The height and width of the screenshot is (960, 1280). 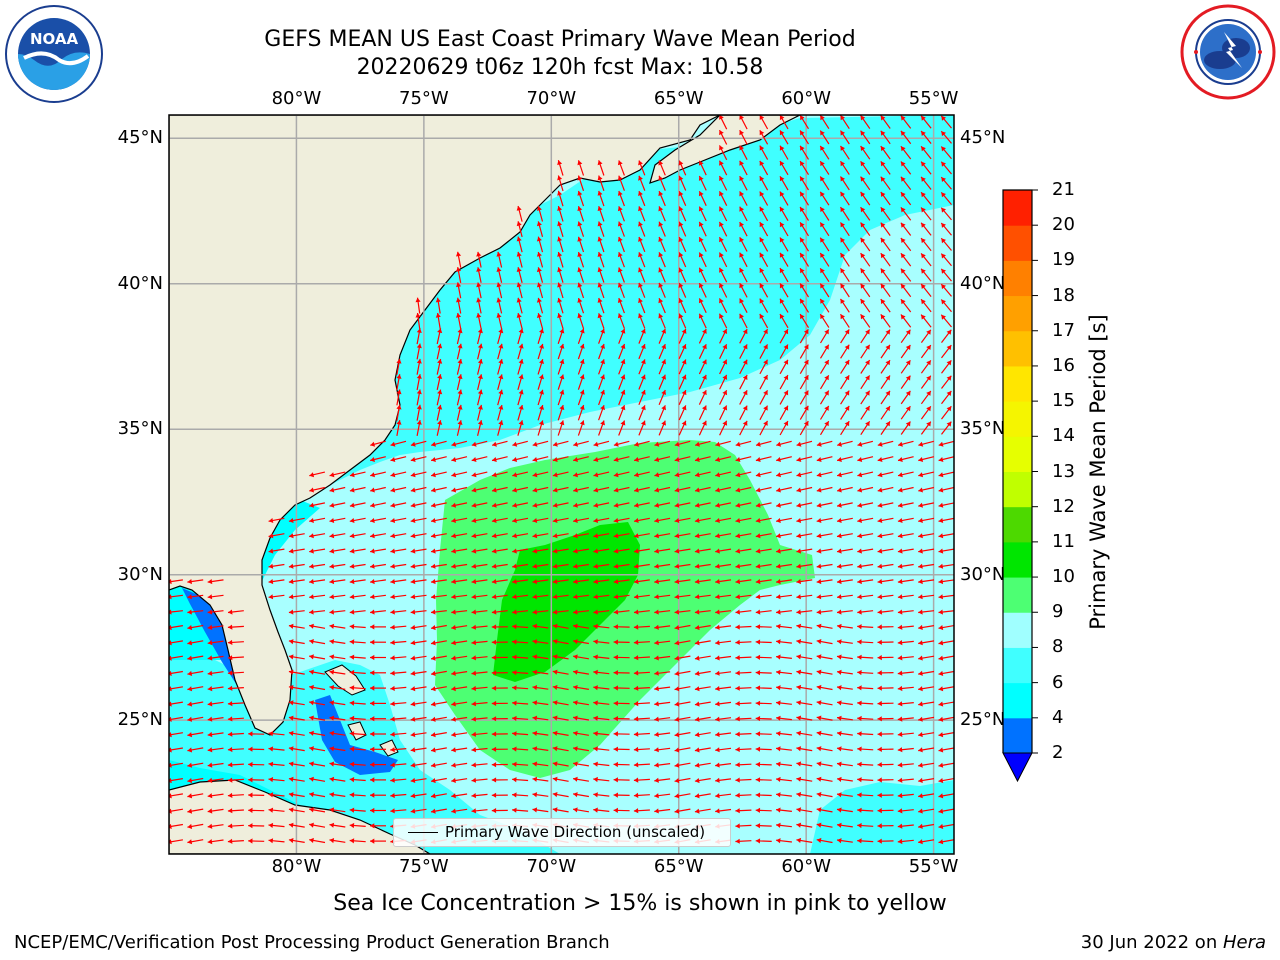 What do you see at coordinates (882, 817) in the screenshot?
I see `period-band-6-8-southeast` at bounding box center [882, 817].